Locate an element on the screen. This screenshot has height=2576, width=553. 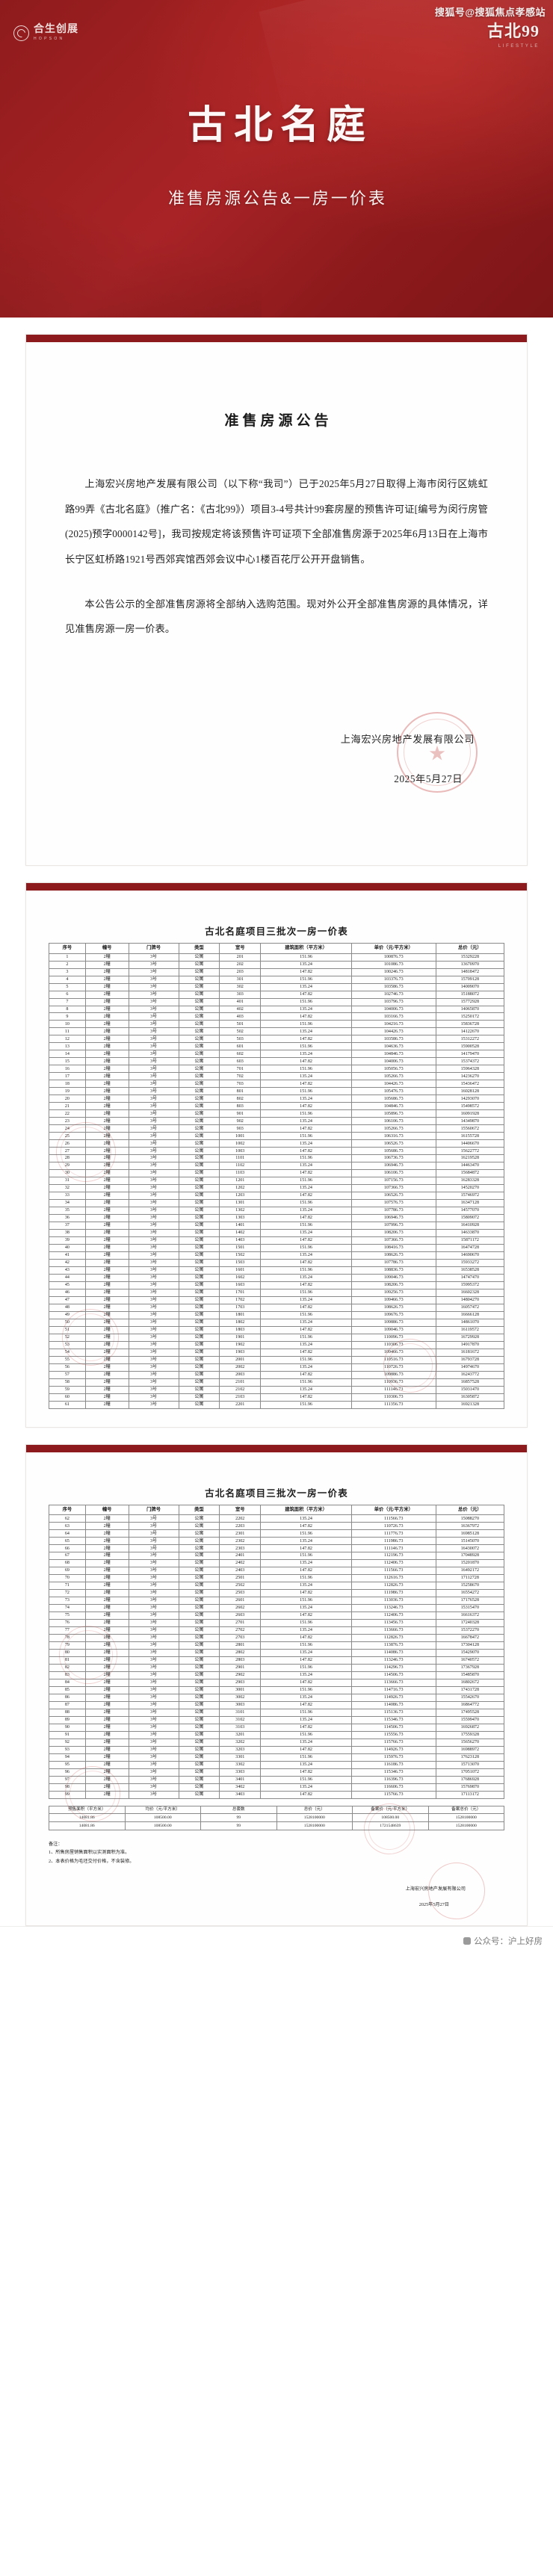
table-cell-0: 25 is located at coordinates (67, 1136).